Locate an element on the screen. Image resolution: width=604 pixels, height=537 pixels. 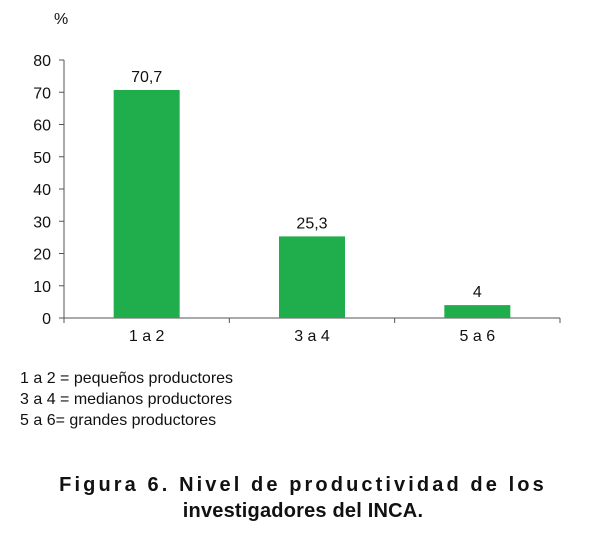
x-tick-label: 3 a 4 is located at coordinates (312, 336).